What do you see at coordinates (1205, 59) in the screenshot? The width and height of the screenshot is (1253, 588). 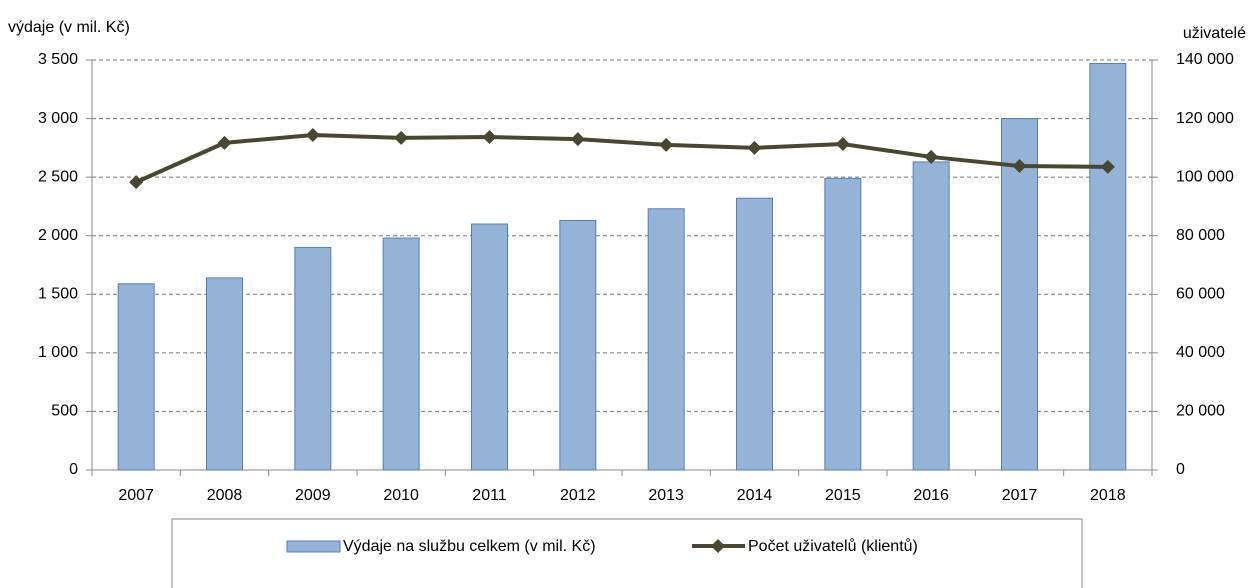 I see `y2-tick-label: 140 000` at bounding box center [1205, 59].